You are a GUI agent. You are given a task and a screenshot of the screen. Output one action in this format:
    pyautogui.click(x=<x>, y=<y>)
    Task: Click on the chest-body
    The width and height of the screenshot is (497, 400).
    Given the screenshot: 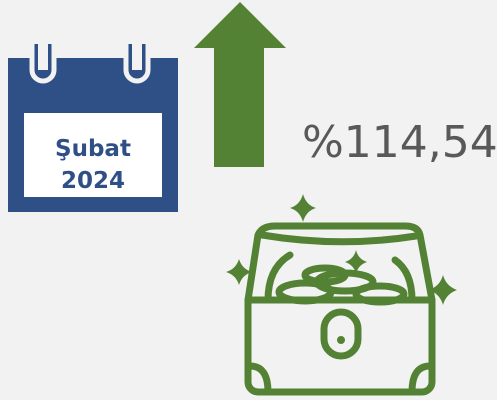 What is the action you would take?
    pyautogui.click(x=340, y=346)
    